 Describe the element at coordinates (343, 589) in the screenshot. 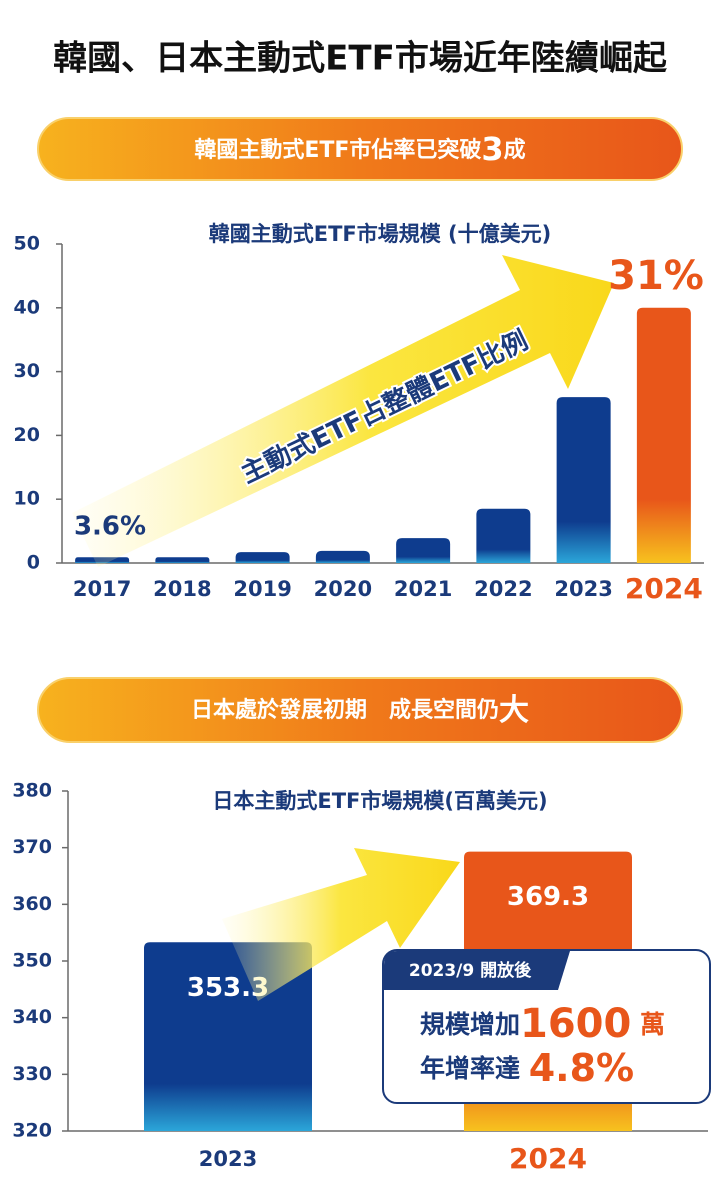

I see `x-tick-label: 2020` at that location.